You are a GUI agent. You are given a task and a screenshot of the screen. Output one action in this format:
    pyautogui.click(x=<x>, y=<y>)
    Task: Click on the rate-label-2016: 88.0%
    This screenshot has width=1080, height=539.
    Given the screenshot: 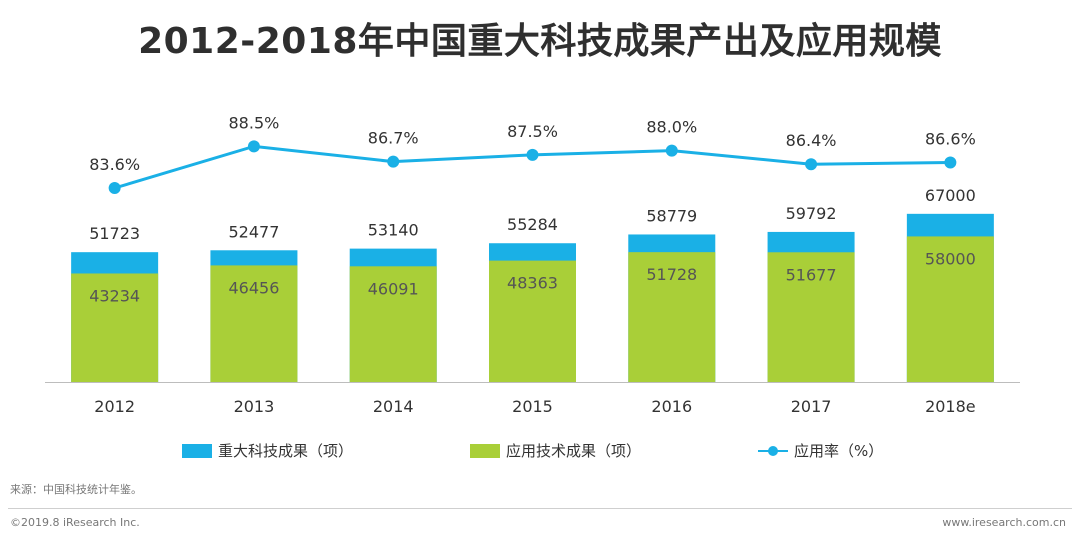 What is the action you would take?
    pyautogui.click(x=671, y=127)
    